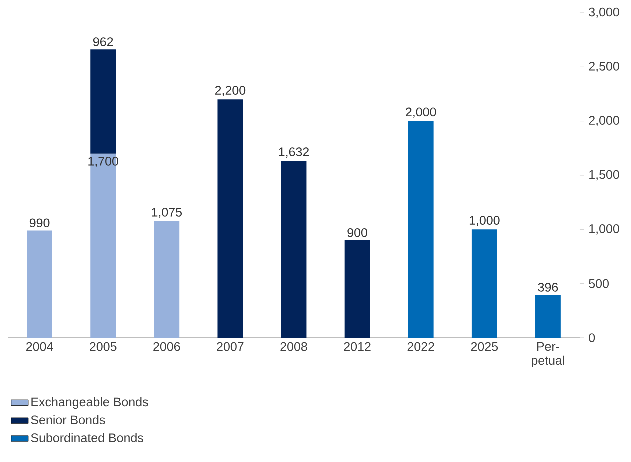 This screenshot has height=462, width=631. Describe the element at coordinates (548, 287) in the screenshot. I see `data-label: 396` at that location.